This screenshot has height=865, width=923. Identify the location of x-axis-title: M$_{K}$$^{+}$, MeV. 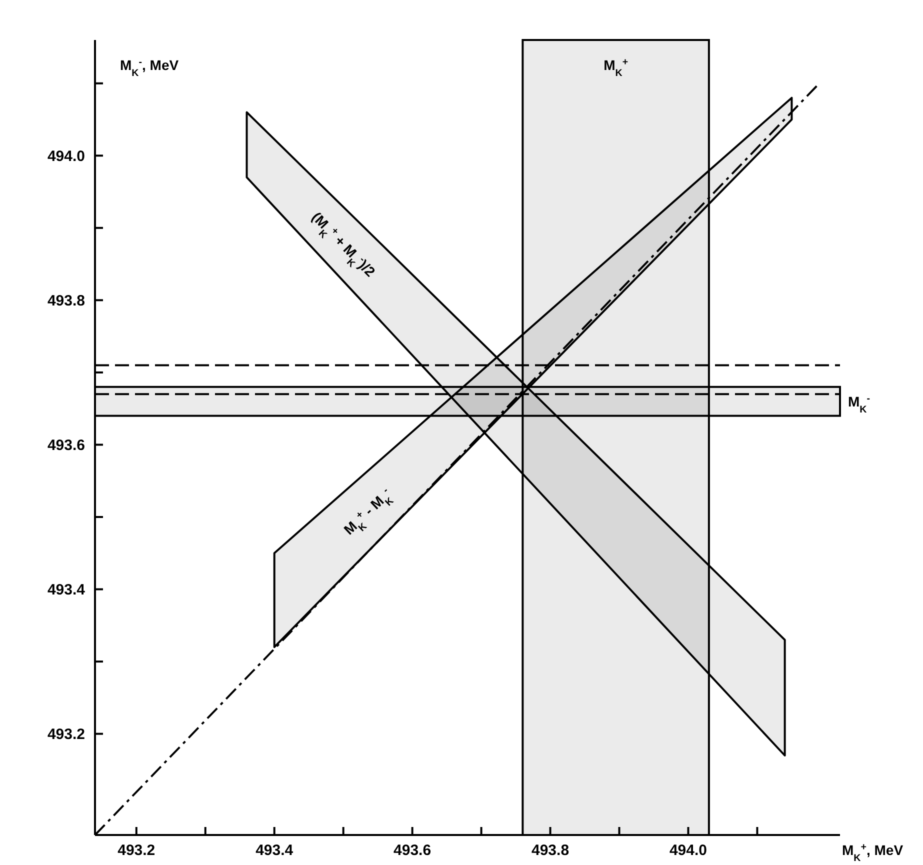
(873, 853).